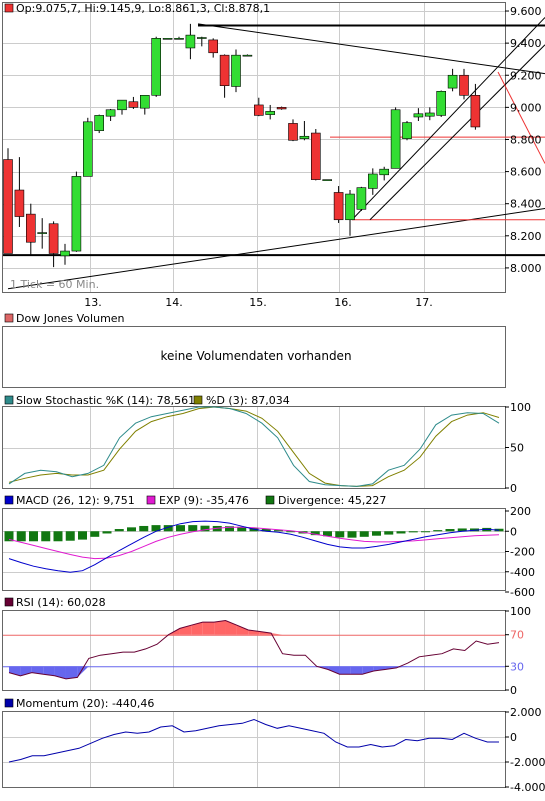 The height and width of the screenshot is (801, 545). What do you see at coordinates (254, 649) in the screenshot?
I see `rsi-lines` at bounding box center [254, 649].